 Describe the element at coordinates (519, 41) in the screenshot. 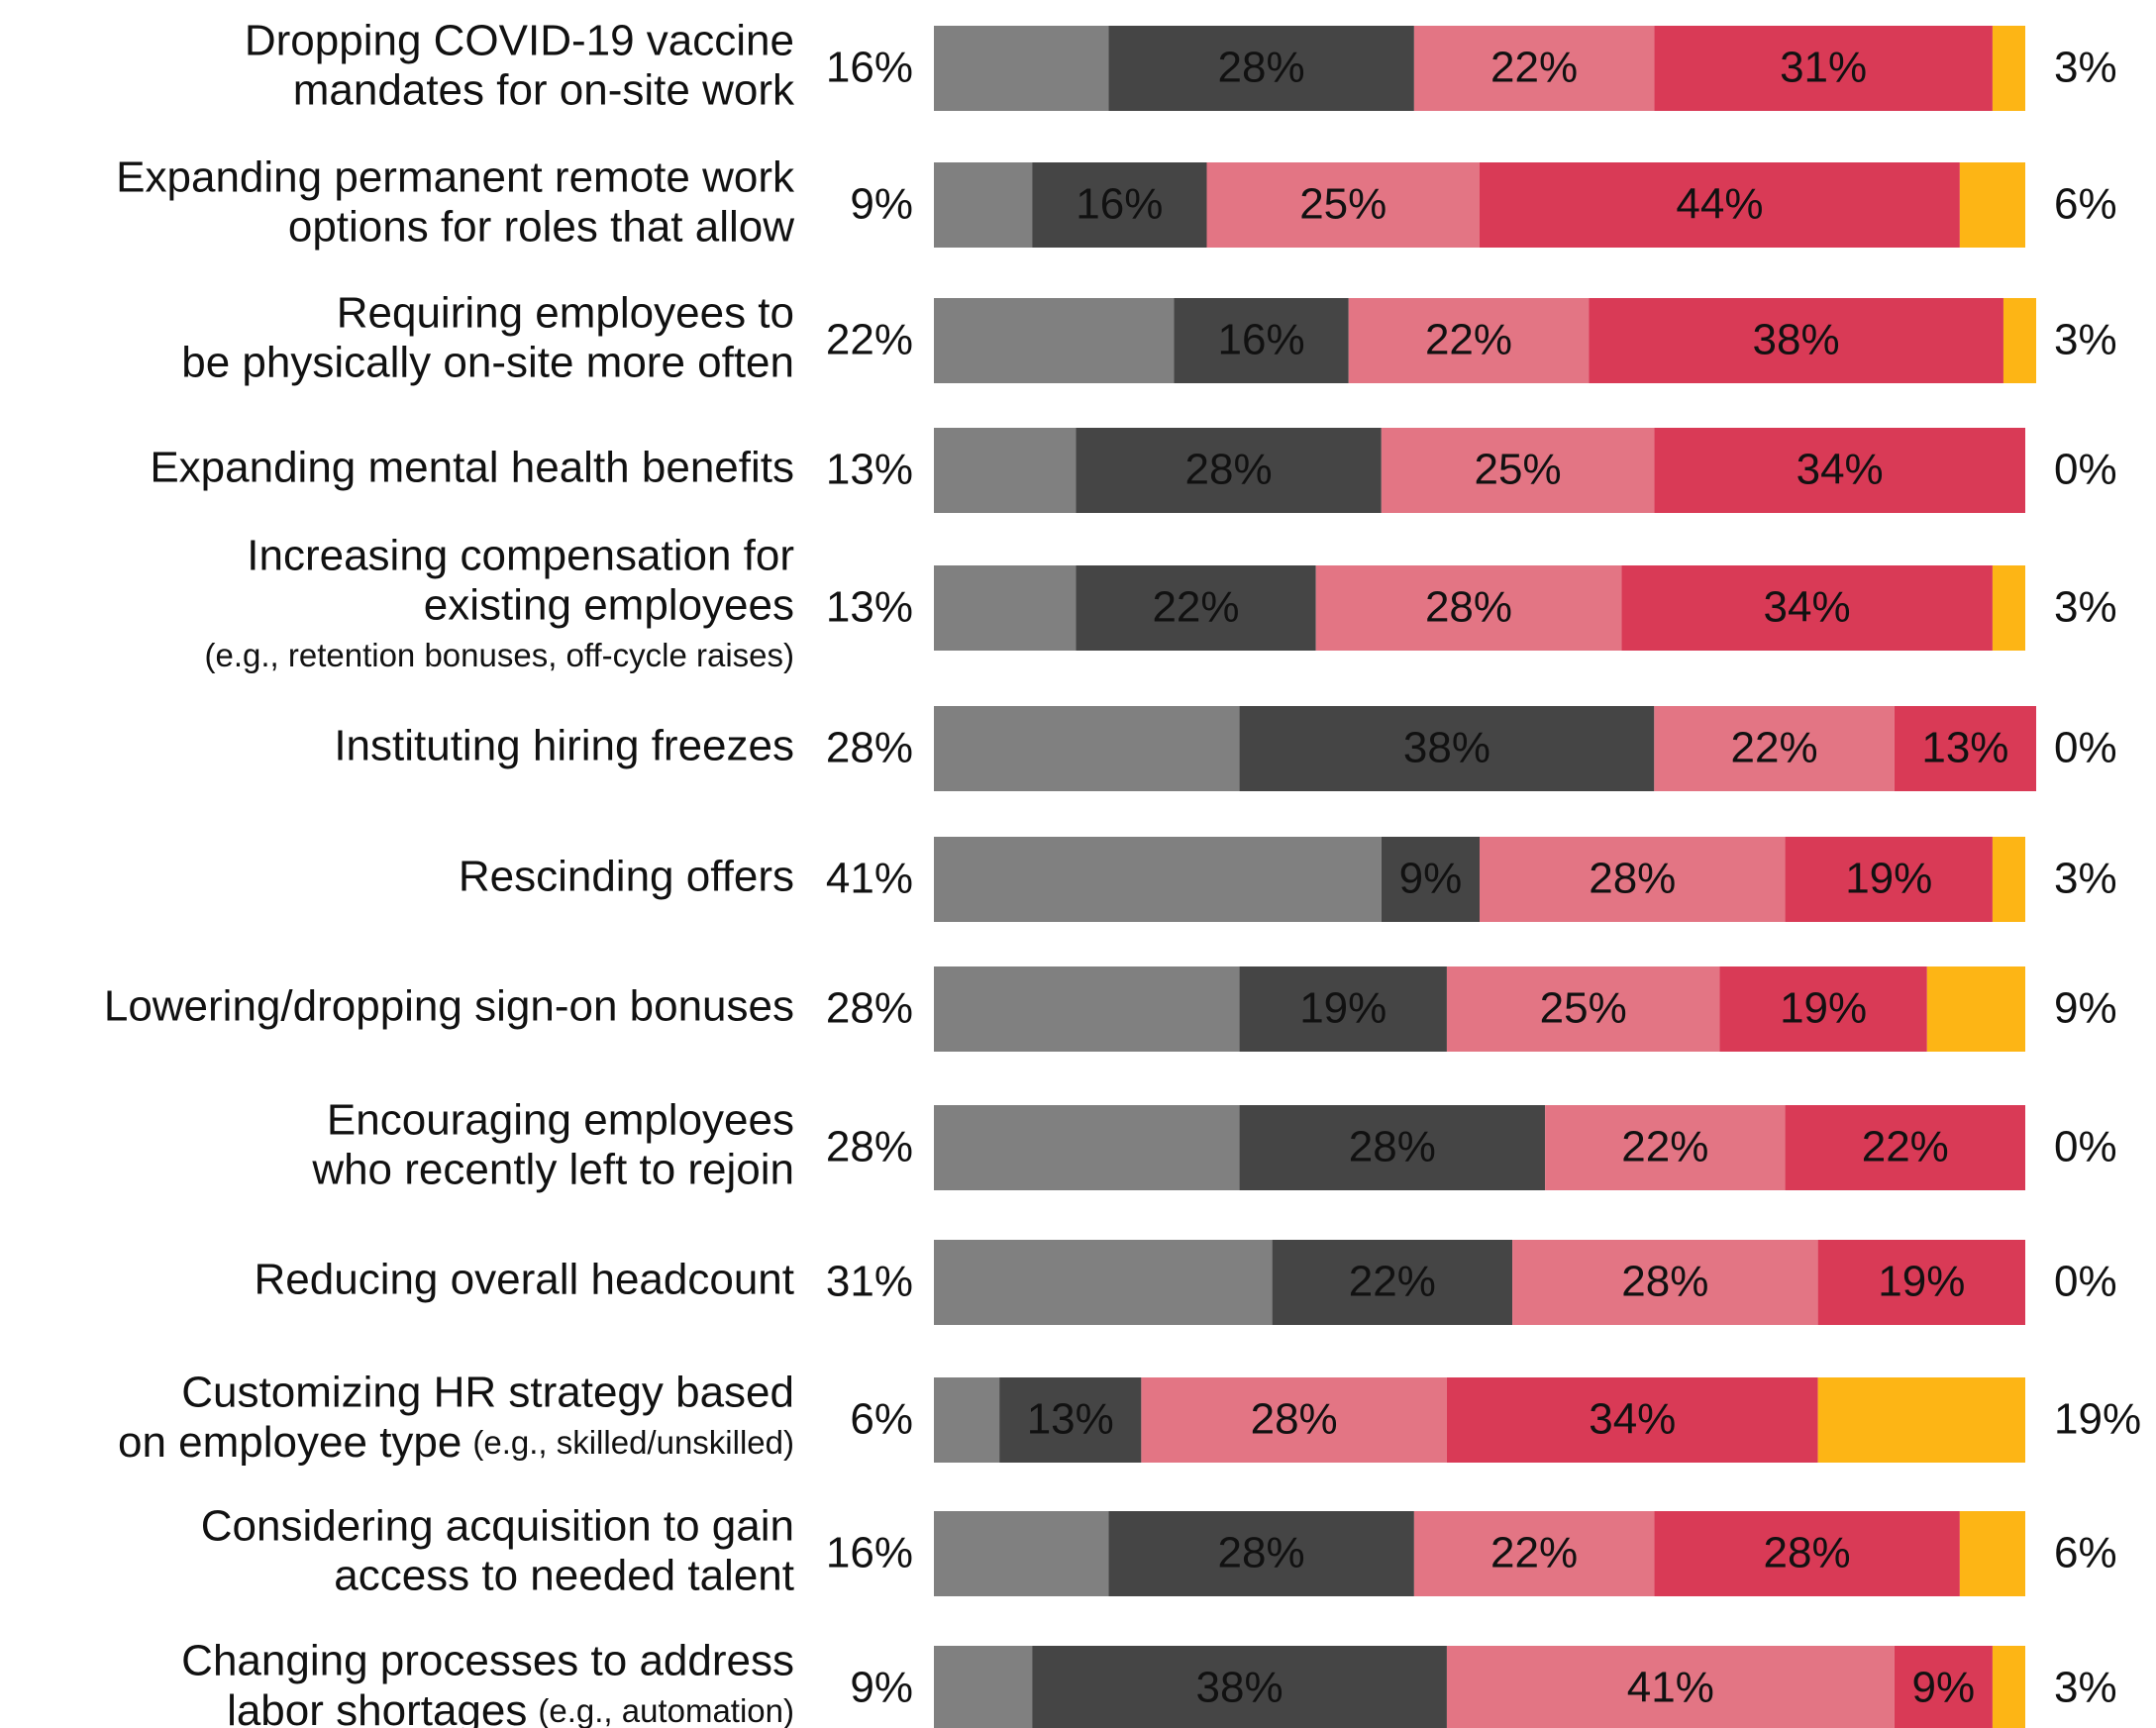

I see `category-label: Dropping COVID-19 vaccine` at that location.